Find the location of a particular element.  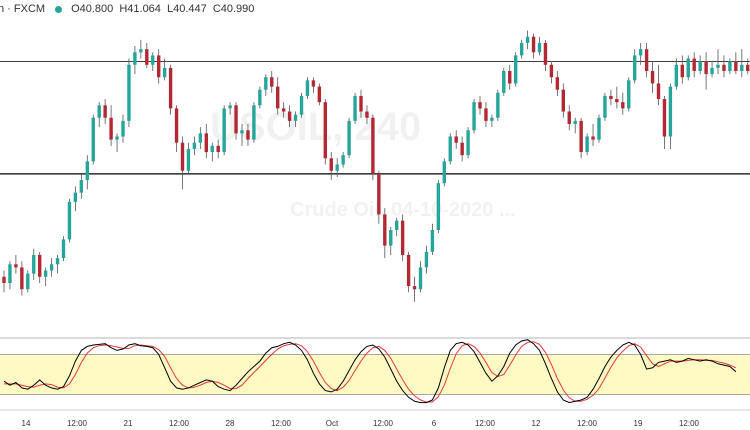

x-tick-label: 14 is located at coordinates (26, 423).